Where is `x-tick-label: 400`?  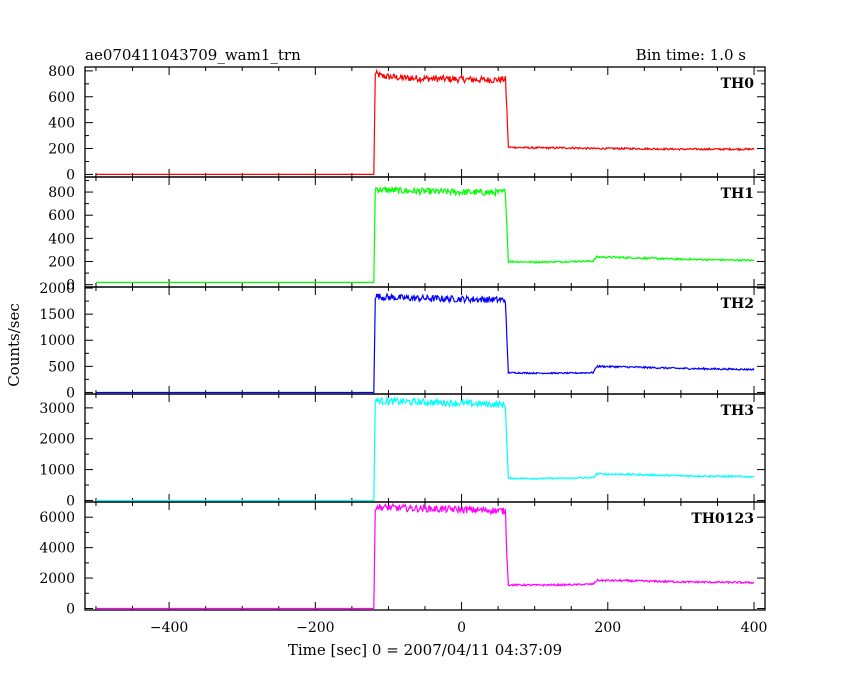 x-tick-label: 400 is located at coordinates (754, 628).